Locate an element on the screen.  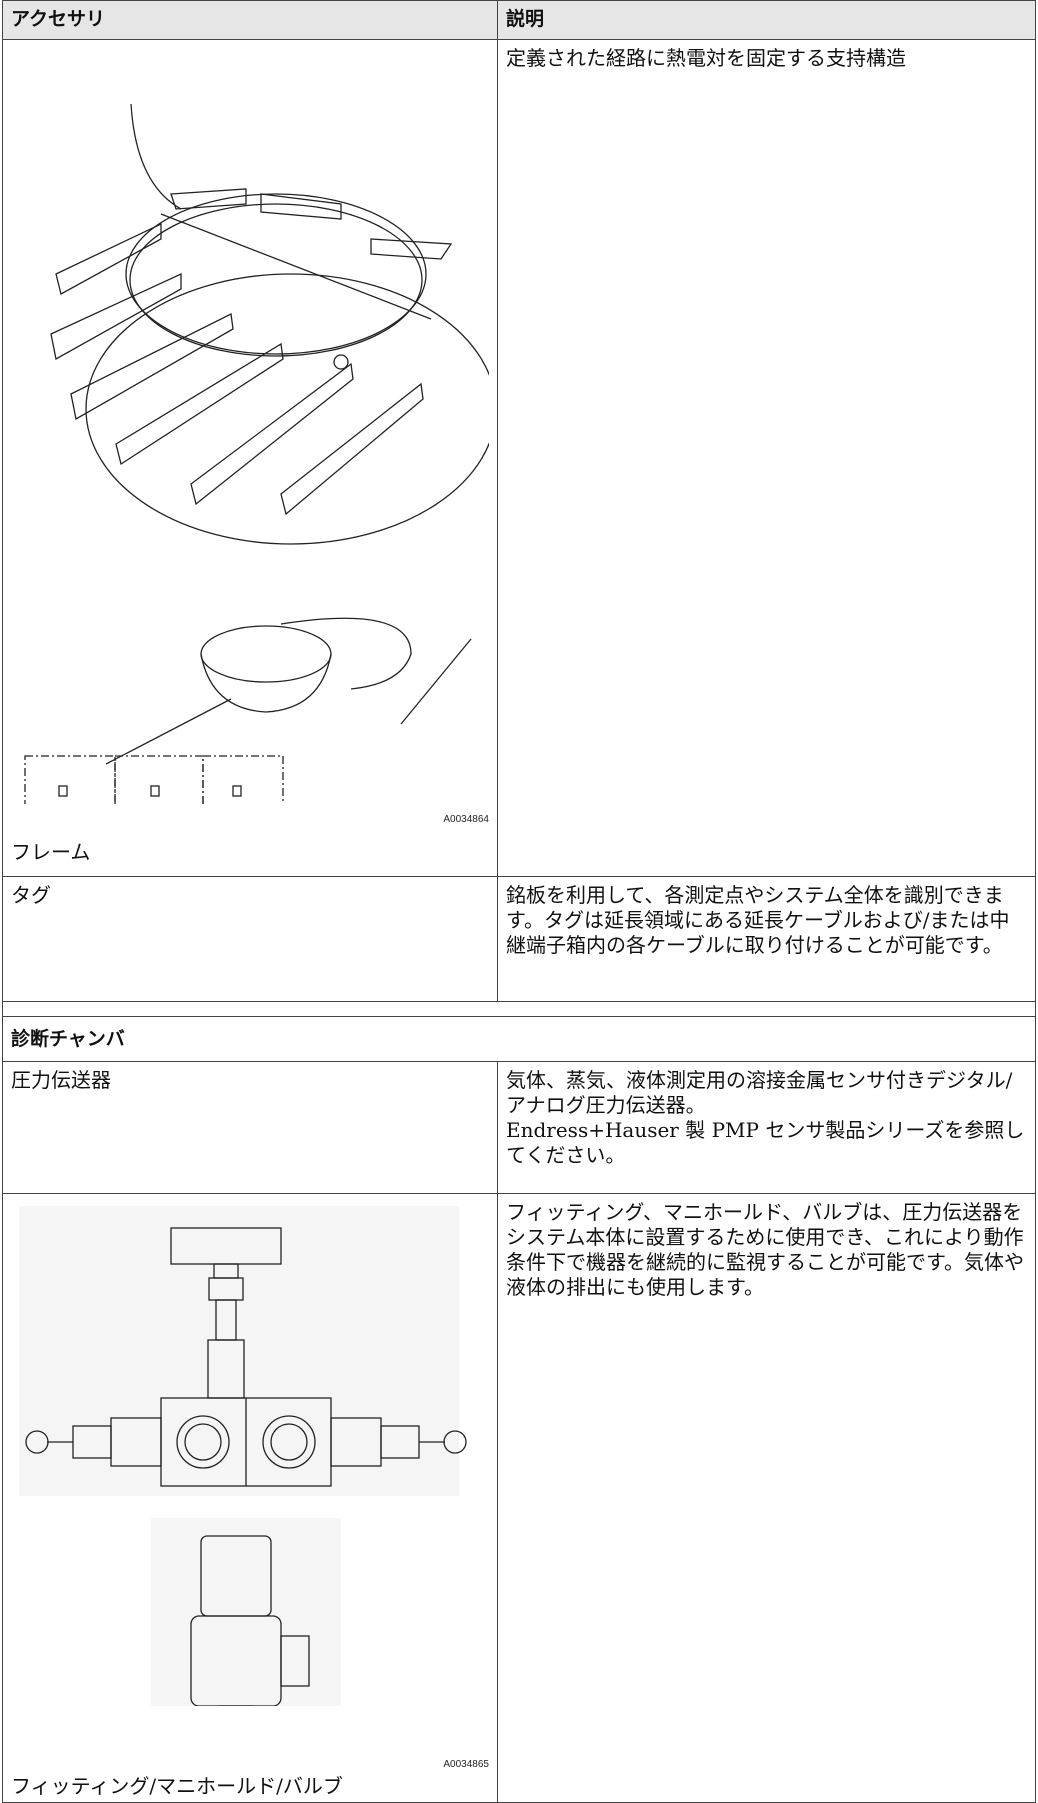
section-title: 診断チャンバ is located at coordinates (68, 1039).